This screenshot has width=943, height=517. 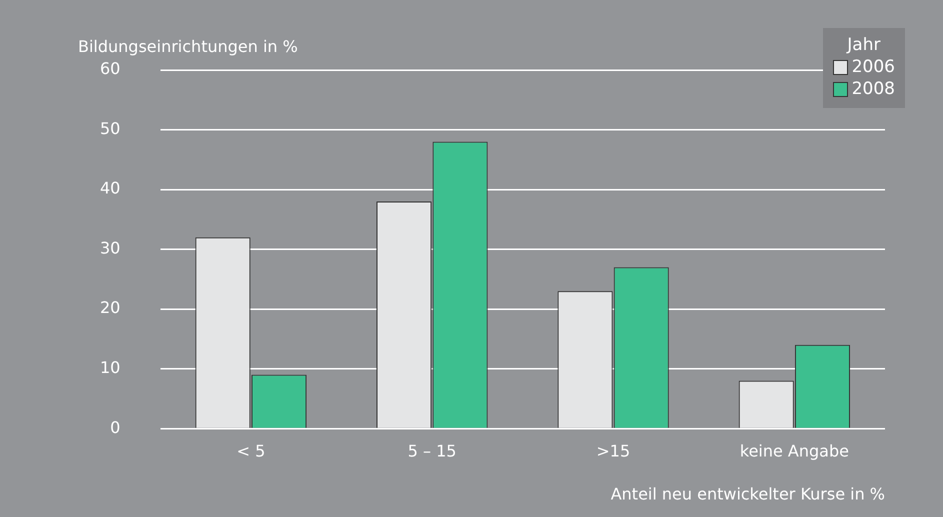 What do you see at coordinates (110, 308) in the screenshot?
I see `y-tick-label: 20` at bounding box center [110, 308].